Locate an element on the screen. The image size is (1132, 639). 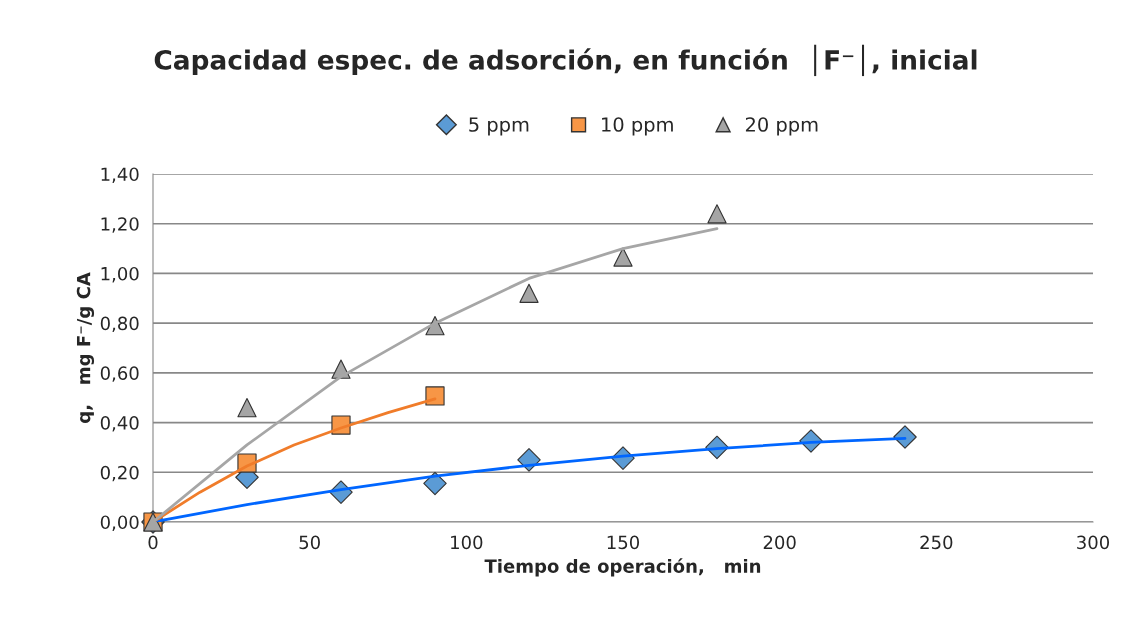
y-tick-label: 0,20 is located at coordinates (119, 473).